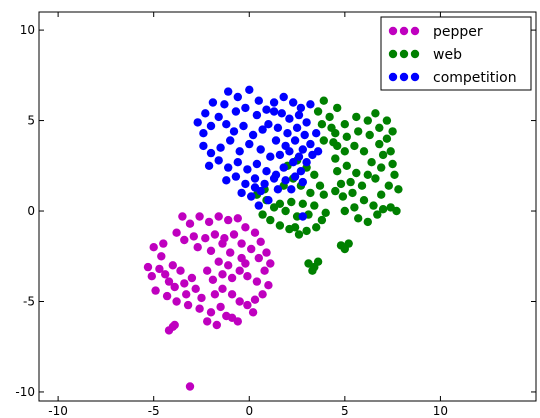  I want to click on legend-marker-web, so click(415, 54).